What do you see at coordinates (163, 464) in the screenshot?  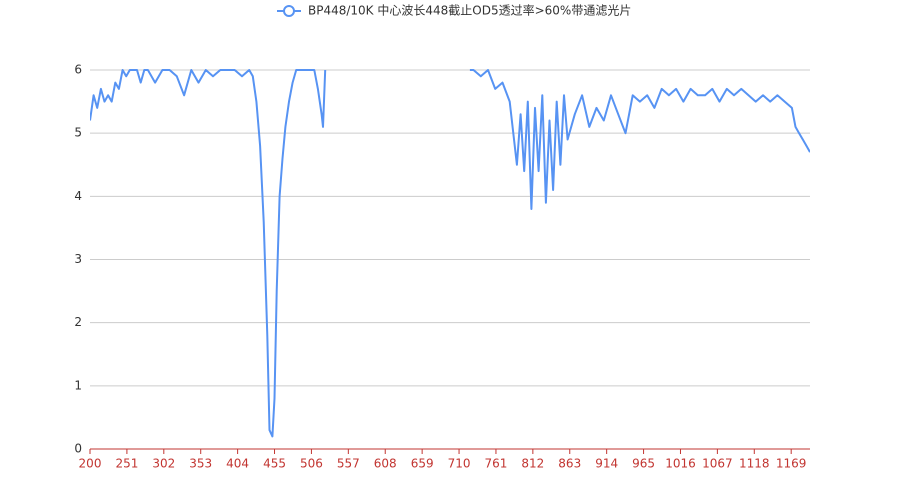 I see `x-tick-label: 302` at bounding box center [163, 464].